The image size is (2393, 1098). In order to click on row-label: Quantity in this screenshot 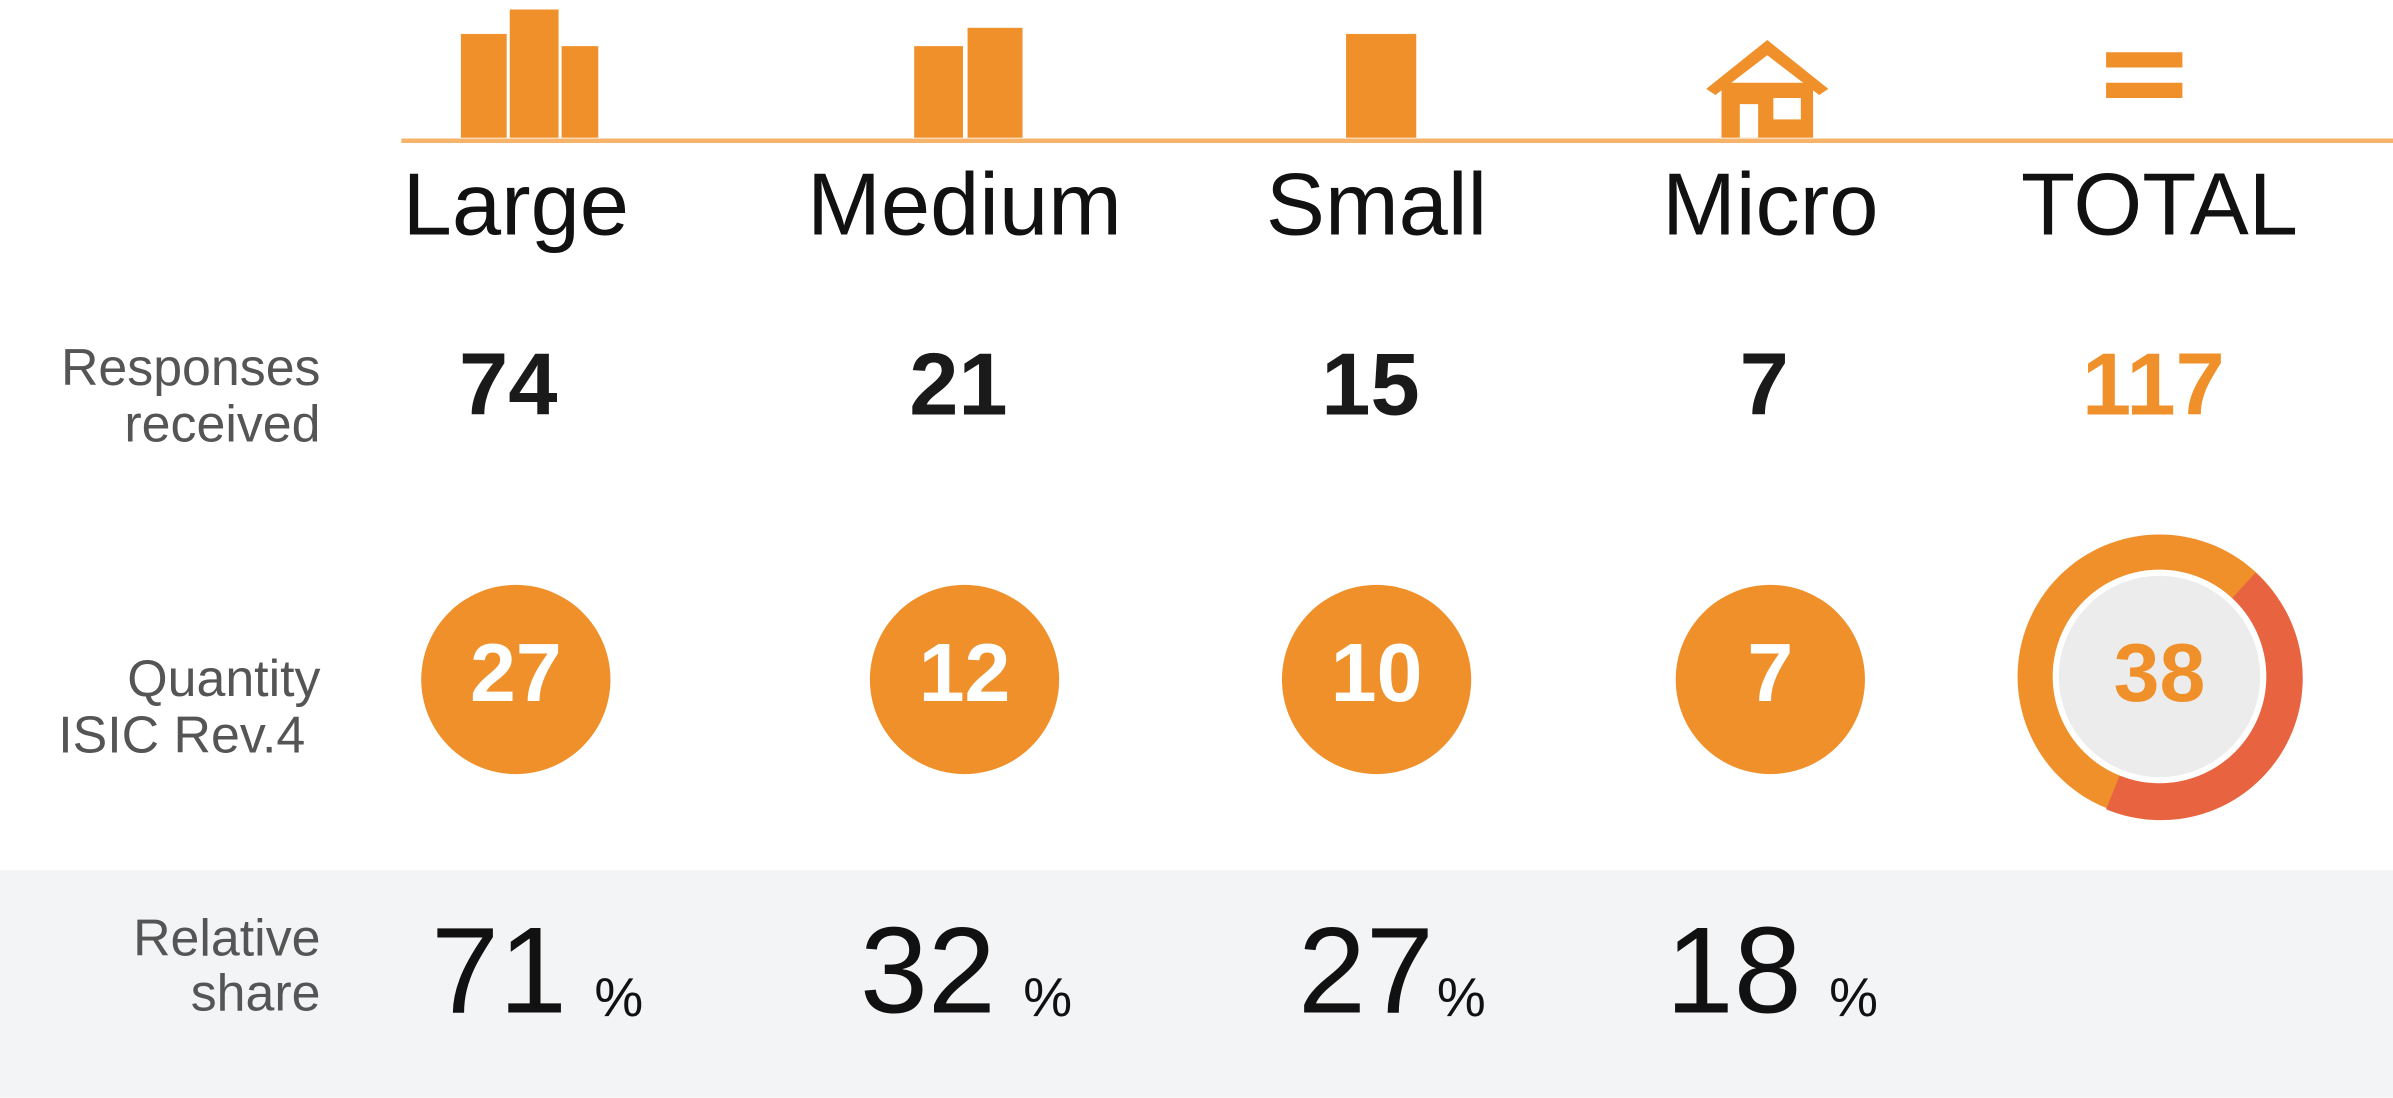, I will do `click(223, 678)`.